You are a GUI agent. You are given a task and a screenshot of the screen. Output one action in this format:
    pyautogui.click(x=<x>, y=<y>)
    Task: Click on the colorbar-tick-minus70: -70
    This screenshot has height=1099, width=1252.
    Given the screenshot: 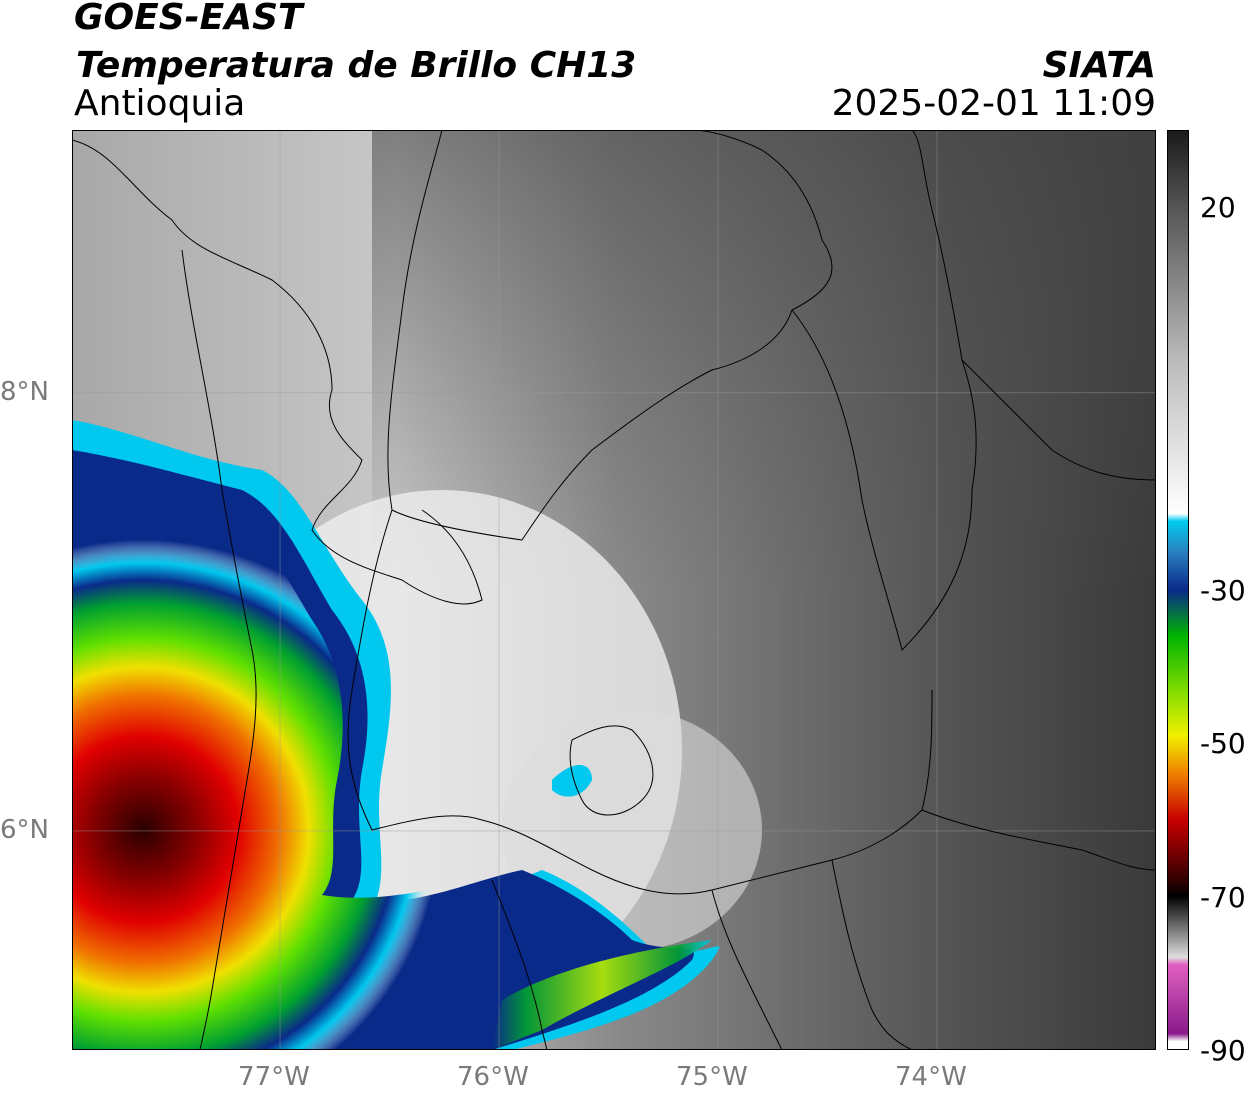 What is the action you would take?
    pyautogui.click(x=1223, y=897)
    